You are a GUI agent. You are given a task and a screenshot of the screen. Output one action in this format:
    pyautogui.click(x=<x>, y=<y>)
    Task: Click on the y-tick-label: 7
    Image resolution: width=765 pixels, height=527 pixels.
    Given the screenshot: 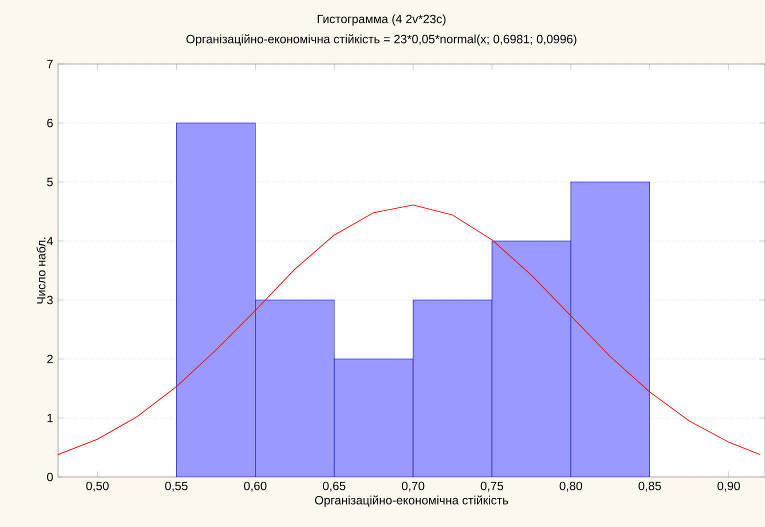 What is the action you would take?
    pyautogui.click(x=50, y=64)
    